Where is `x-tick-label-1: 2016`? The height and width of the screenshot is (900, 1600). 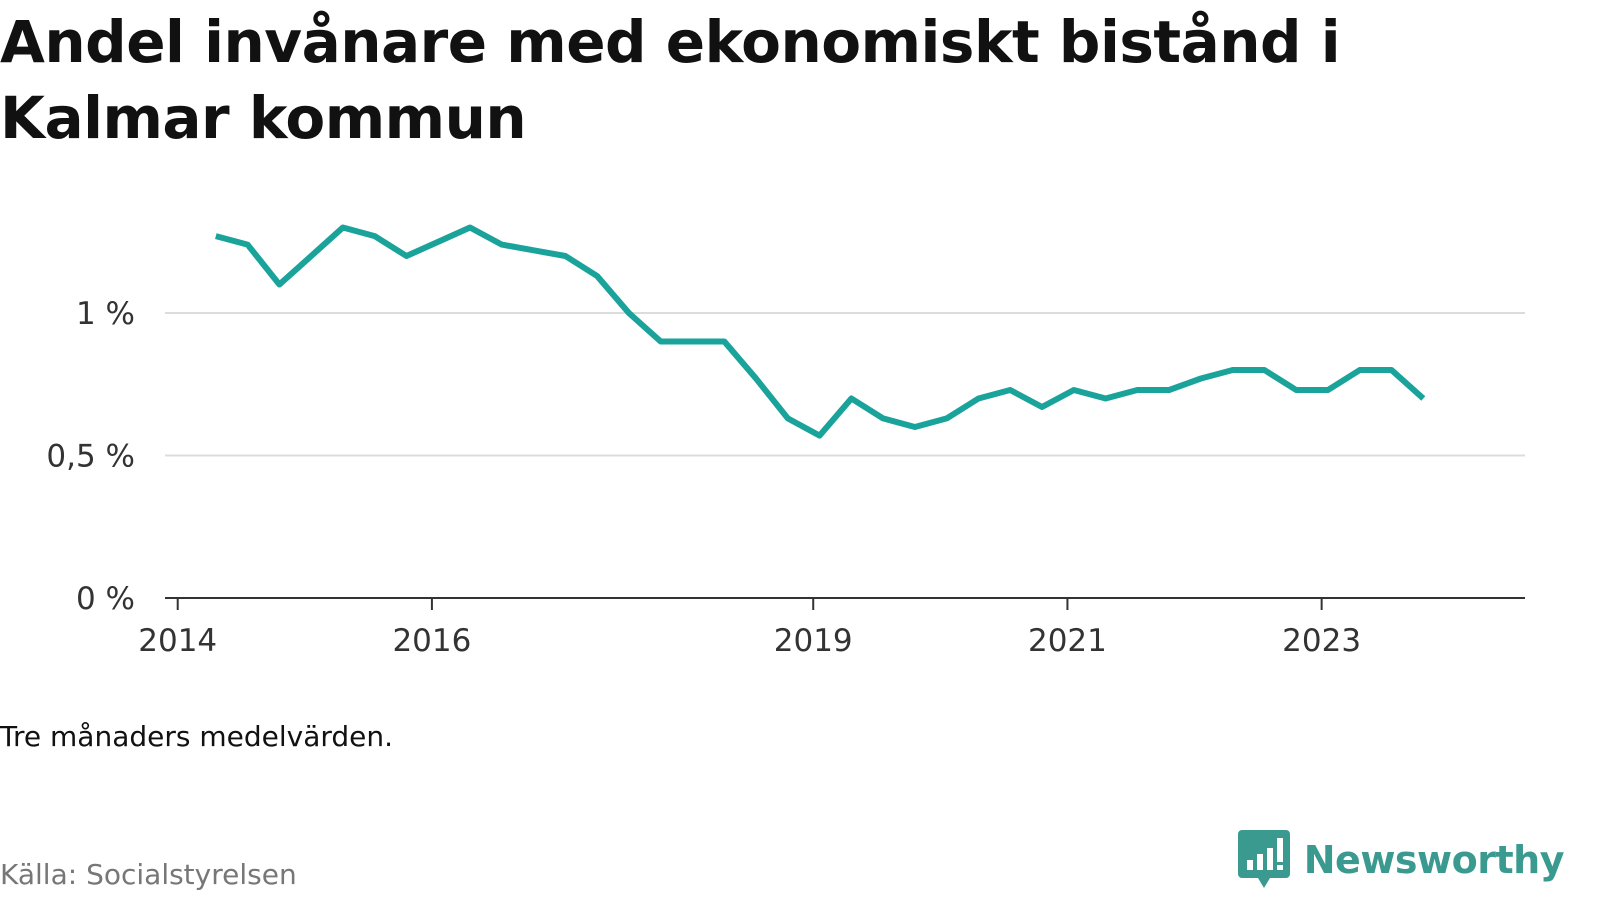
x-tick-label-1: 2016 is located at coordinates (431, 641).